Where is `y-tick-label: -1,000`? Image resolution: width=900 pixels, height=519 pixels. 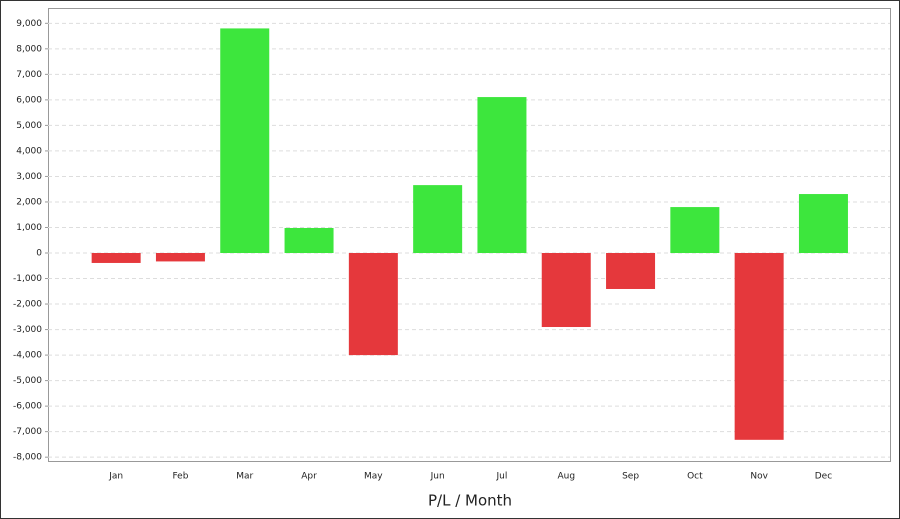
y-tick-label: -1,000 is located at coordinates (27, 279).